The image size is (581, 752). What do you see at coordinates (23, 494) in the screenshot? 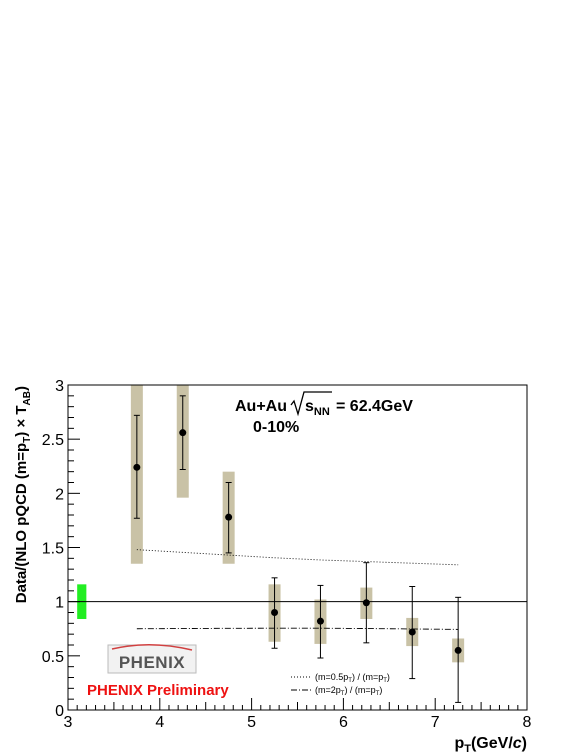
I see `y-axis-label: Data/(NLO pQCD (m=pT) × TAB)` at bounding box center [23, 494].